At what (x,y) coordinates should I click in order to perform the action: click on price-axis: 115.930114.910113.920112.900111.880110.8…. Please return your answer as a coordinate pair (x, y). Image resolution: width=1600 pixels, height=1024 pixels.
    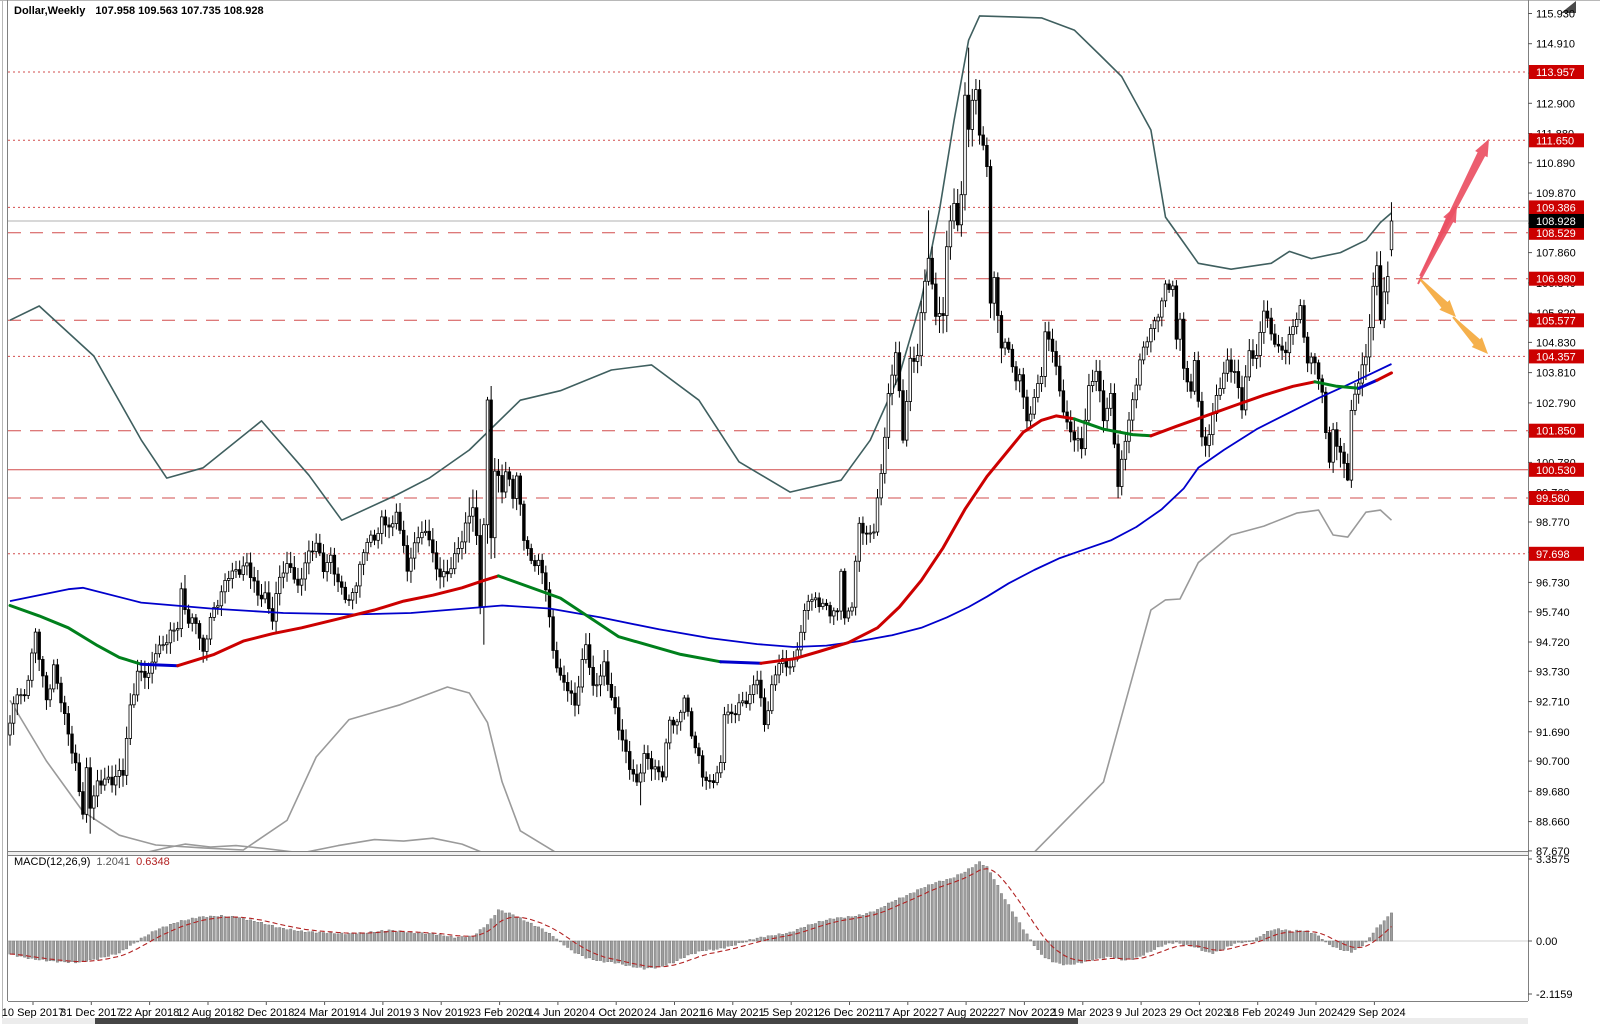
    Looking at the image, I should click on (1556, 505).